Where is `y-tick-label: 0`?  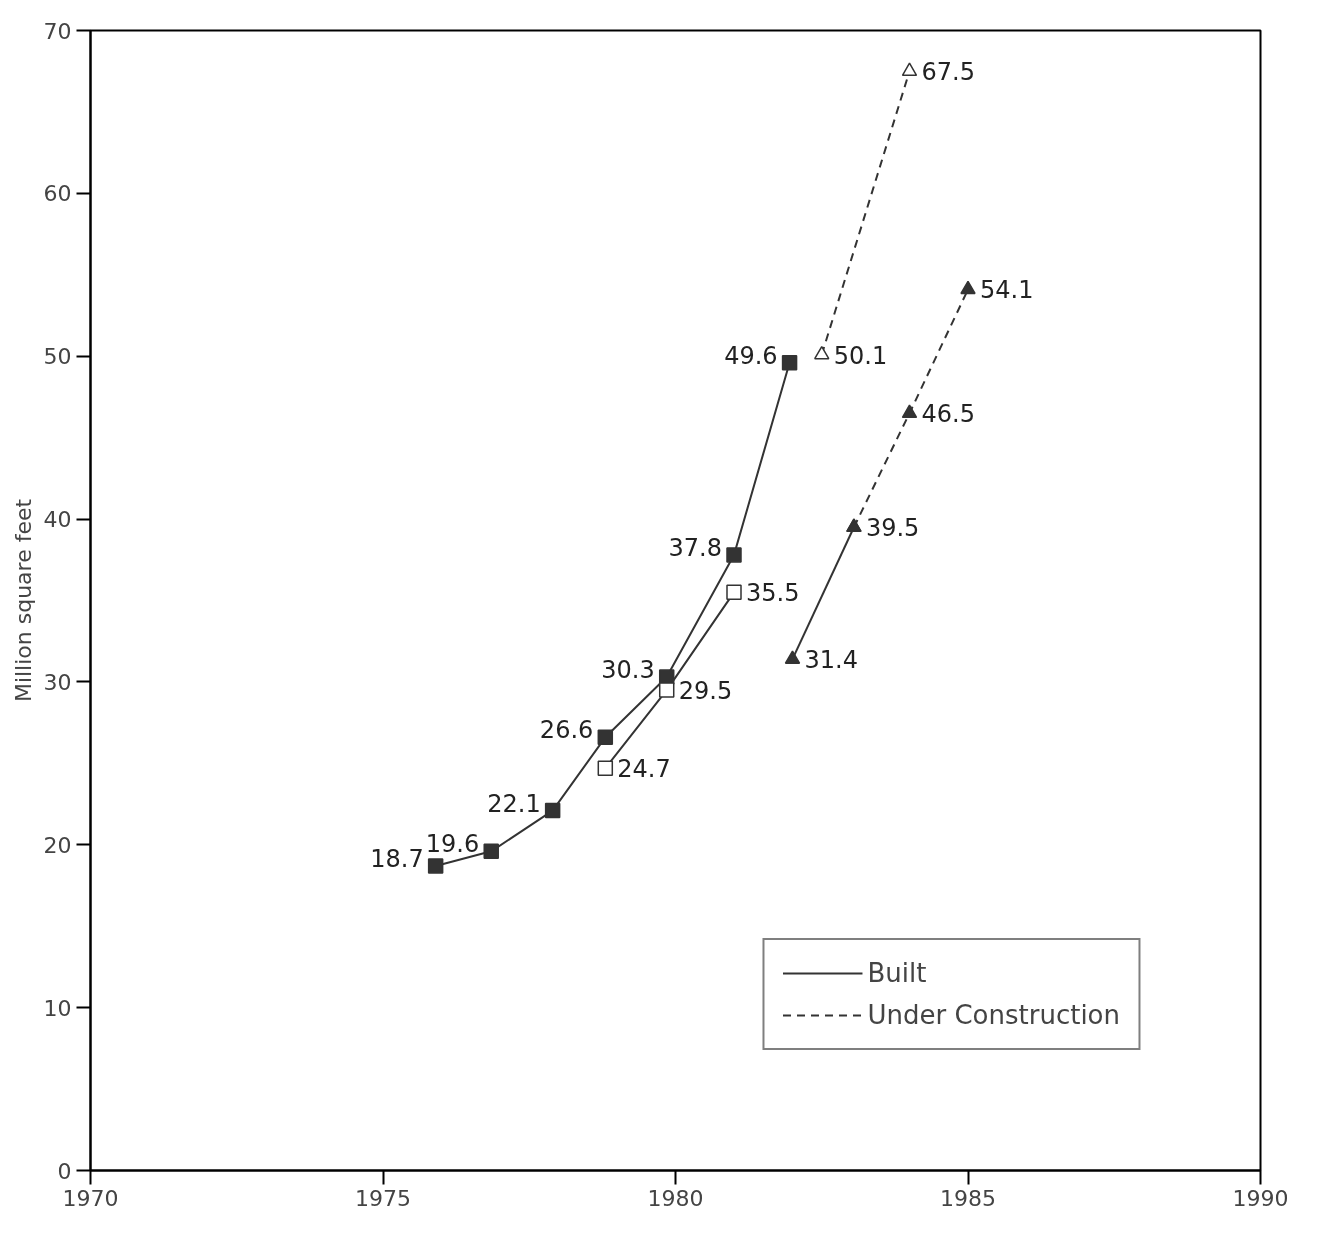
y-tick-label: 0 is located at coordinates (64, 1171).